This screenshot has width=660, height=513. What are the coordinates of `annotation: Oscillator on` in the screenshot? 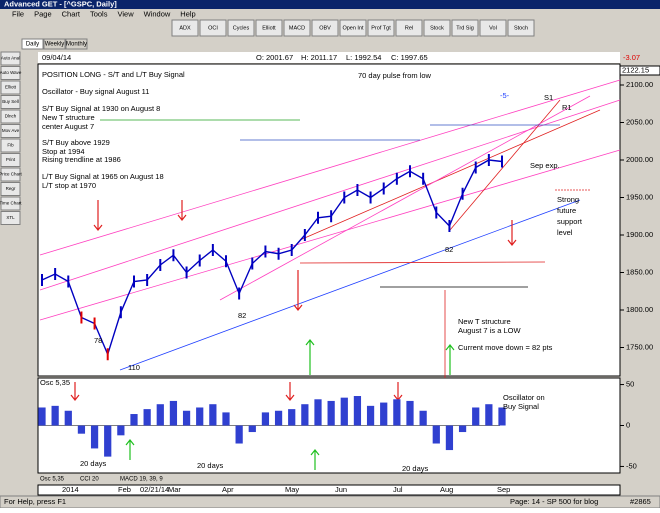 It's located at (524, 397).